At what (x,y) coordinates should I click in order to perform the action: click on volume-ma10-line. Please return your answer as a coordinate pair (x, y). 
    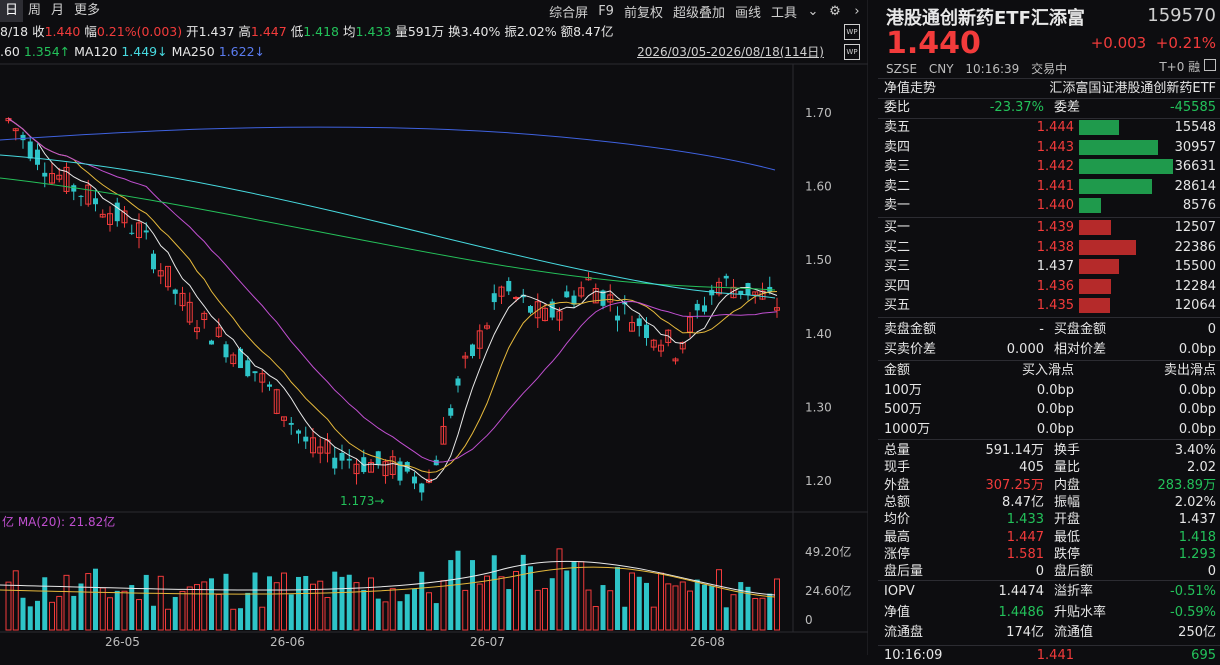
    Looking at the image, I should click on (388, 582).